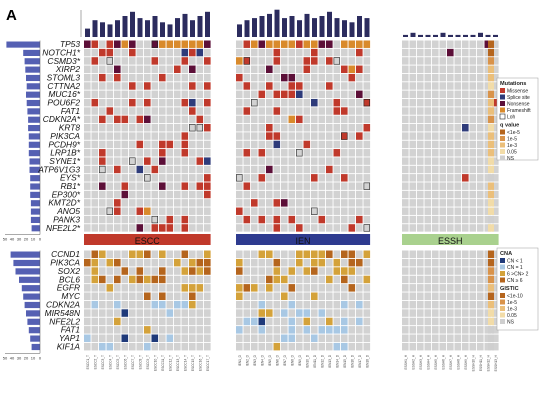 The image size is (540, 400). What do you see at coordinates (515, 262) in the screenshot?
I see `legend-label: CN < 1` at bounding box center [515, 262].